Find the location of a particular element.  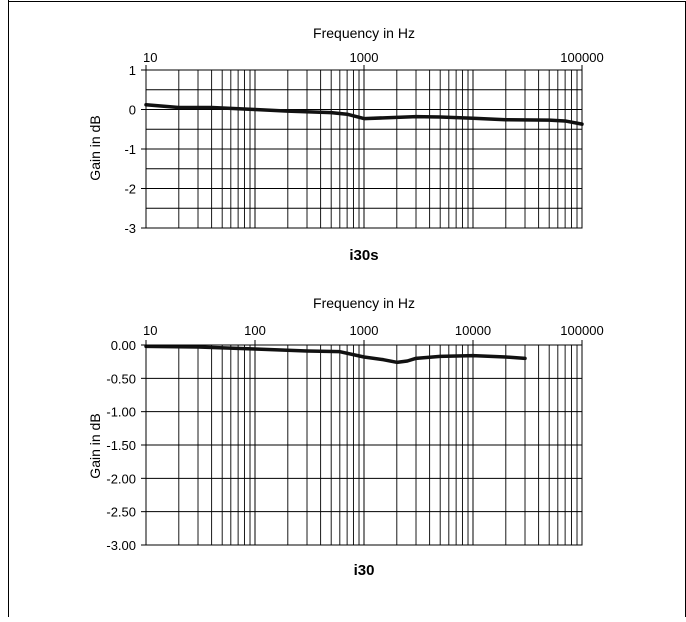

chart-i30s-ytick-label: -1 is located at coordinates (130, 149).